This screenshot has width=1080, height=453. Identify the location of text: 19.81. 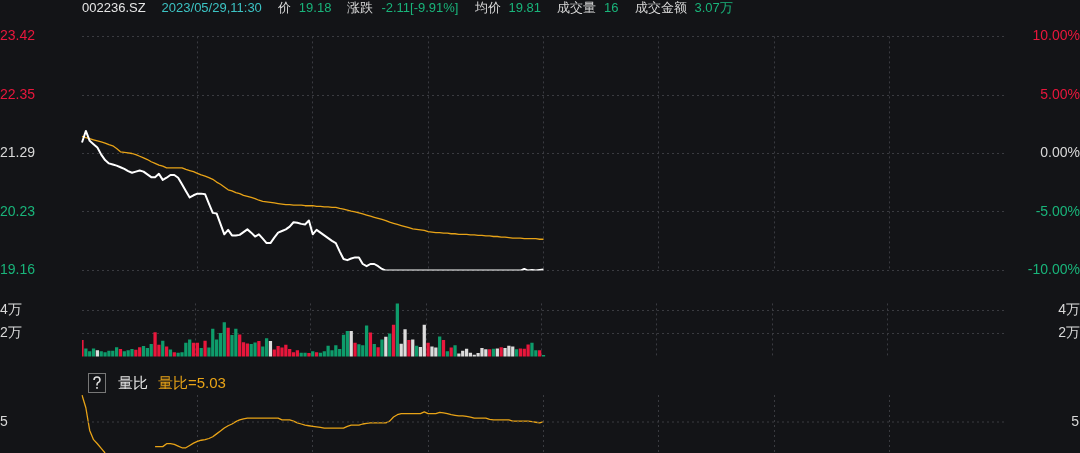
(525, 7).